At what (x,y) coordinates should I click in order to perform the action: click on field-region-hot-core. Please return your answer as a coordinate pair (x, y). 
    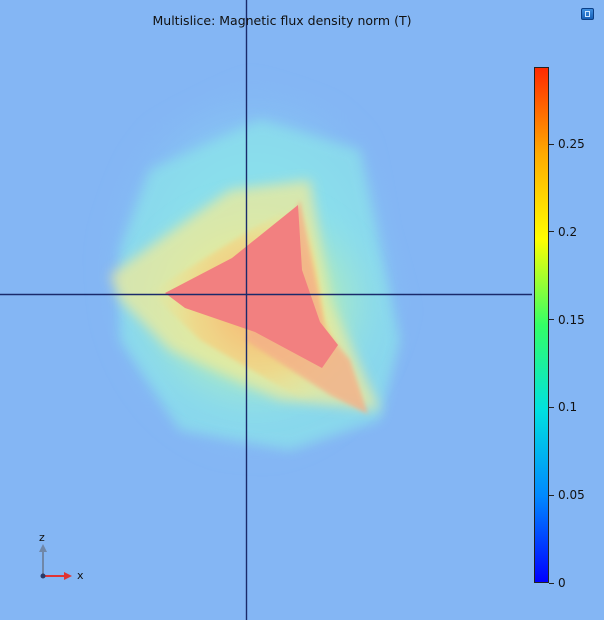
    Looking at the image, I should click on (251, 286).